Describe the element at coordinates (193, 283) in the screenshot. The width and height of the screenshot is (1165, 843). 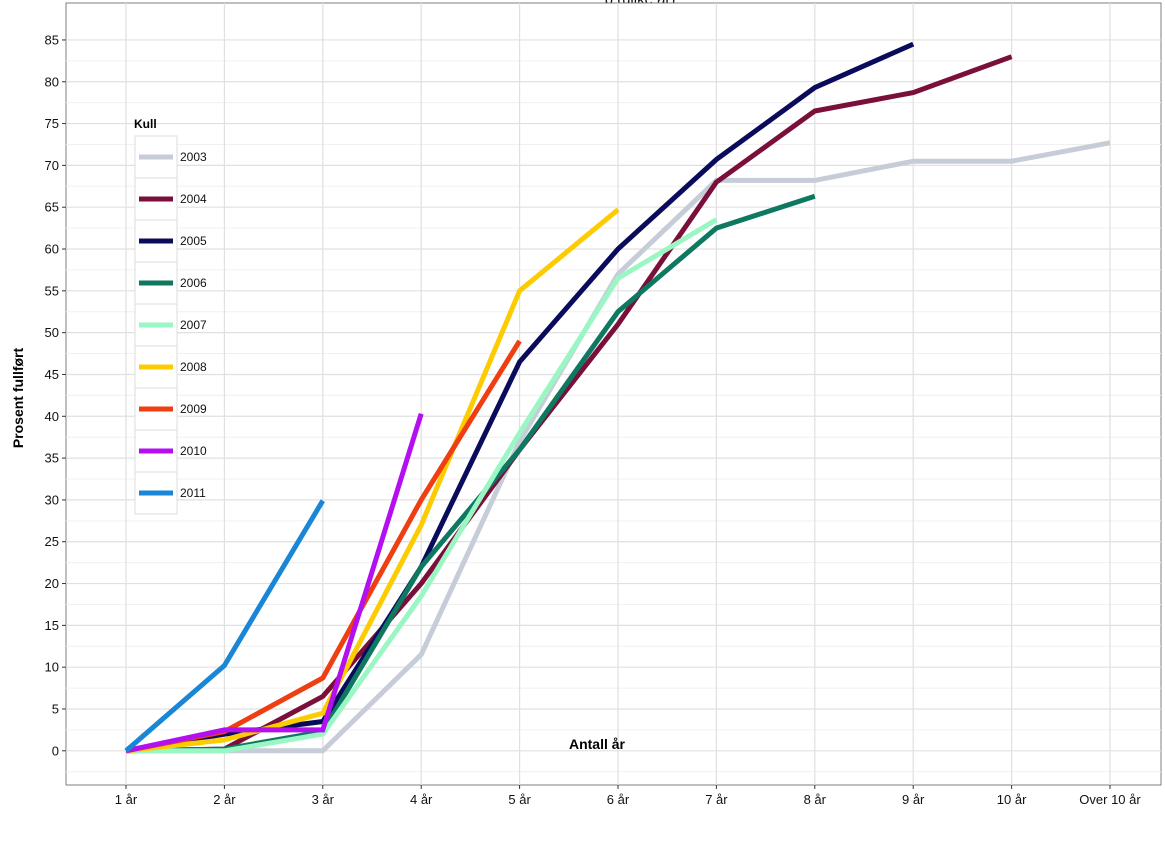
I see `legend-label-2006: 2006` at that location.